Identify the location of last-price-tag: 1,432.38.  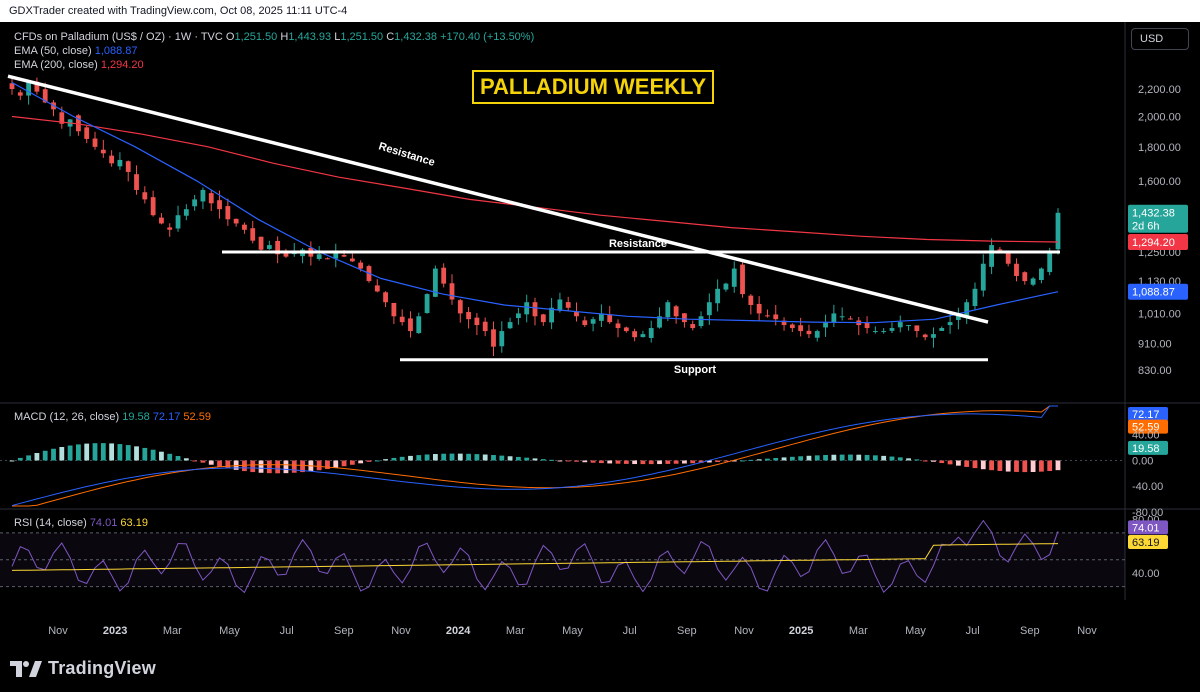
(1153, 214).